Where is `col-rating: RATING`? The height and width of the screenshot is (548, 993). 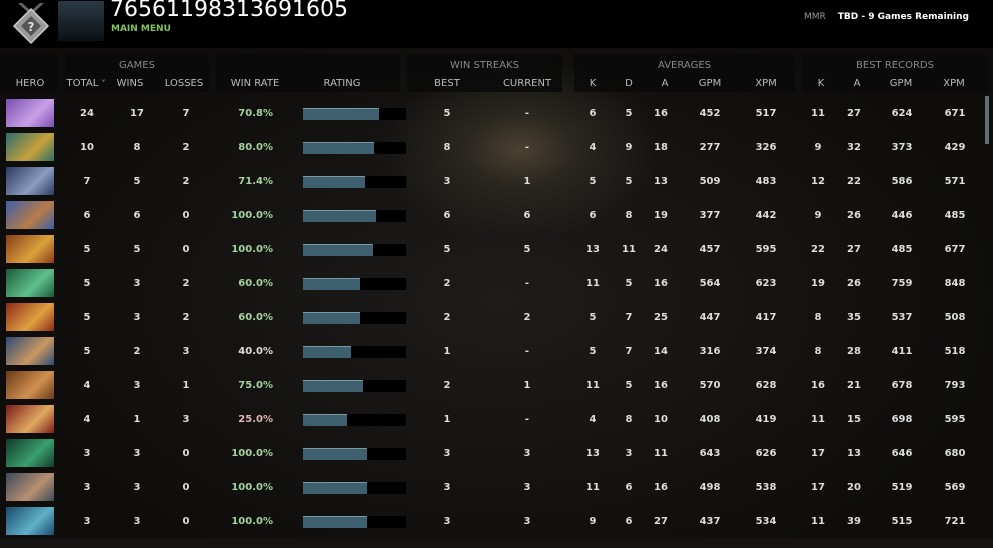
col-rating: RATING is located at coordinates (342, 83).